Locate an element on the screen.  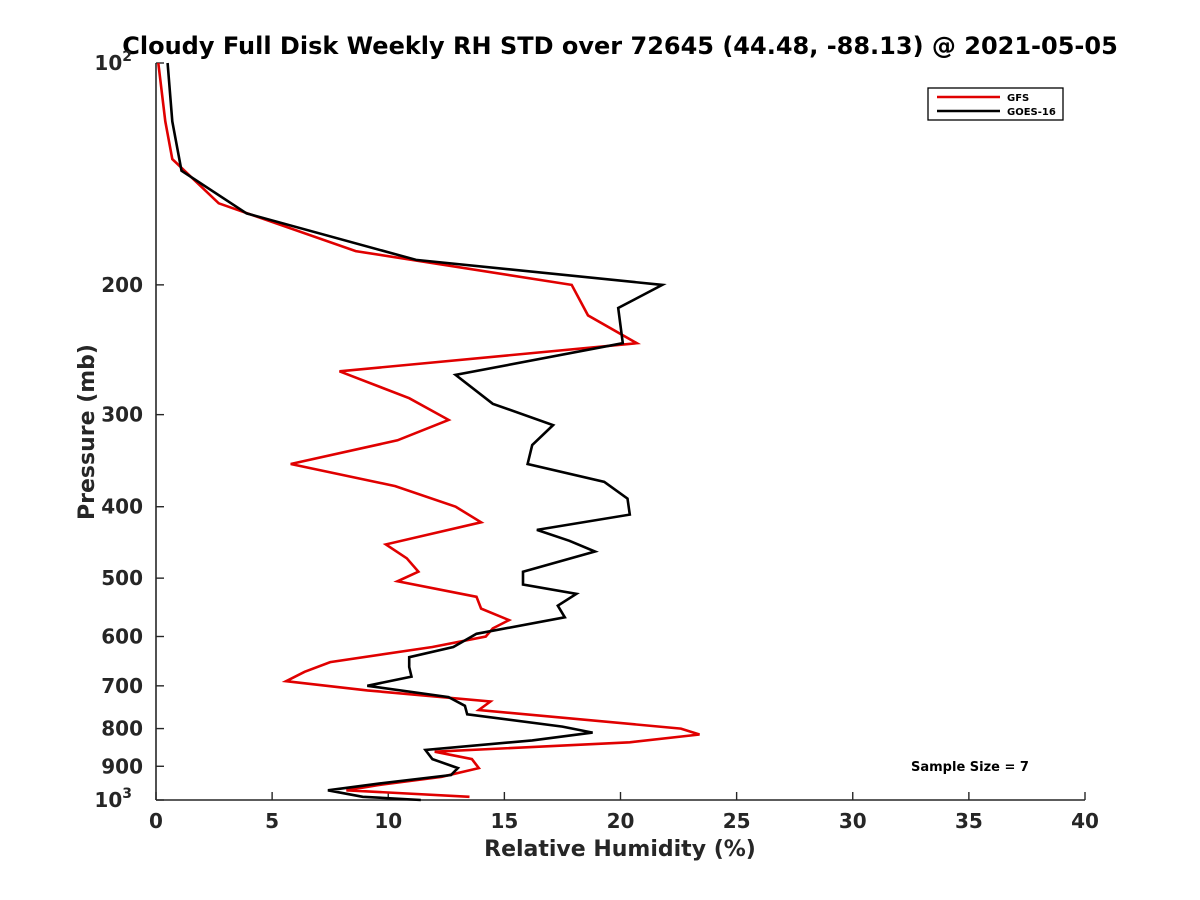
y-tick-exponent: 2 is located at coordinates (127, 57).